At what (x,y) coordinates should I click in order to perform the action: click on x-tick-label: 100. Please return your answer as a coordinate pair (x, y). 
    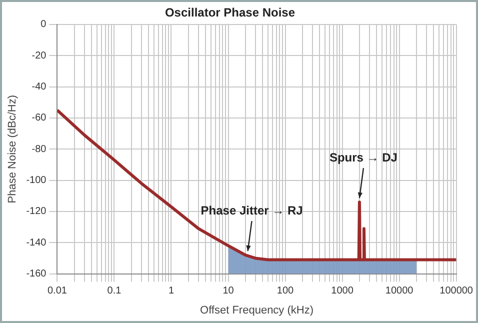
    Looking at the image, I should click on (285, 291).